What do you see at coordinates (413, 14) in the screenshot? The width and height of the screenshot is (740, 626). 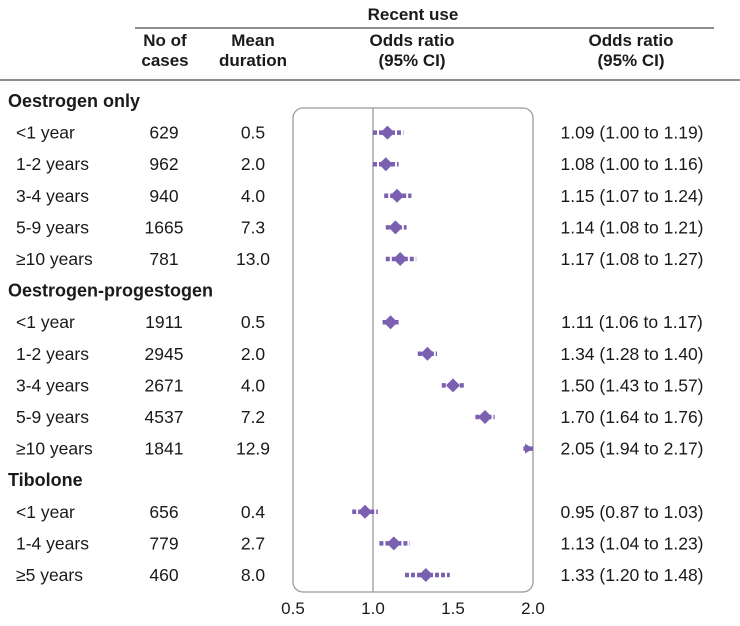 I see `recent-use-title: Recent use` at bounding box center [413, 14].